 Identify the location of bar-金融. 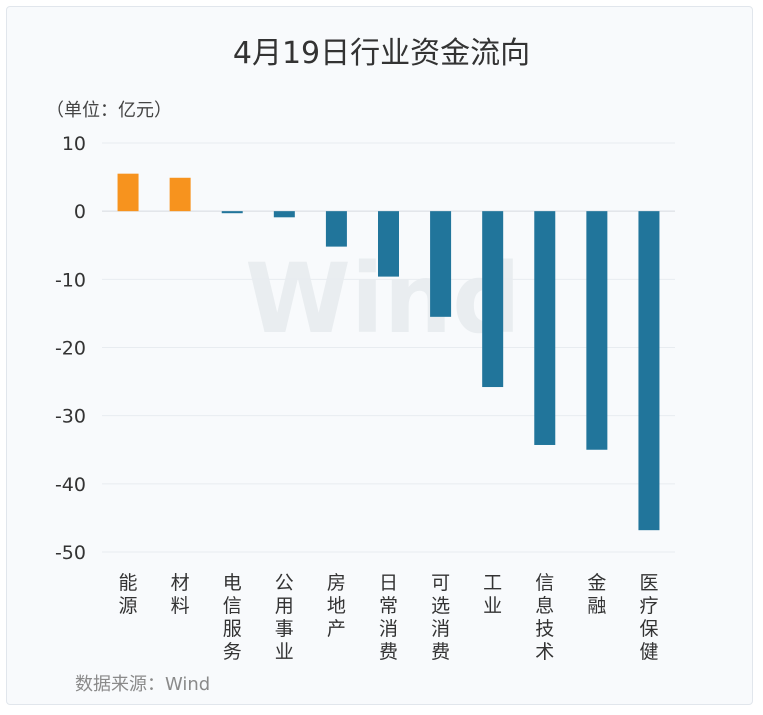
(597, 330).